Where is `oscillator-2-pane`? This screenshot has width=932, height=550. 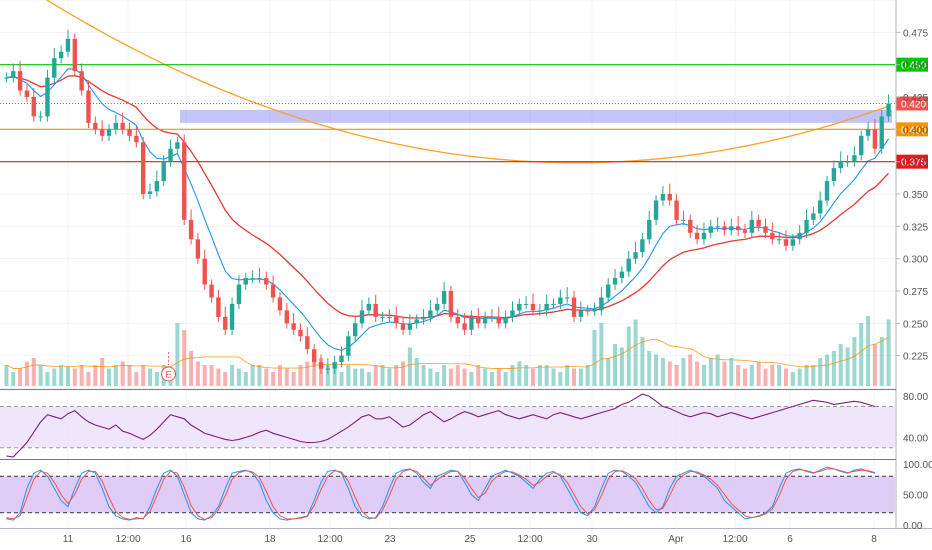
oscillator-2-pane is located at coordinates (447, 493).